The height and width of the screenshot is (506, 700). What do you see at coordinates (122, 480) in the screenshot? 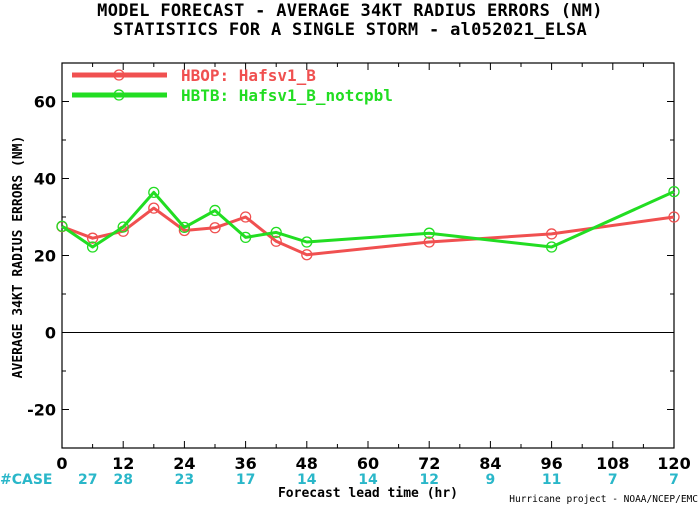
I see `case-count-label: 28` at bounding box center [122, 480].